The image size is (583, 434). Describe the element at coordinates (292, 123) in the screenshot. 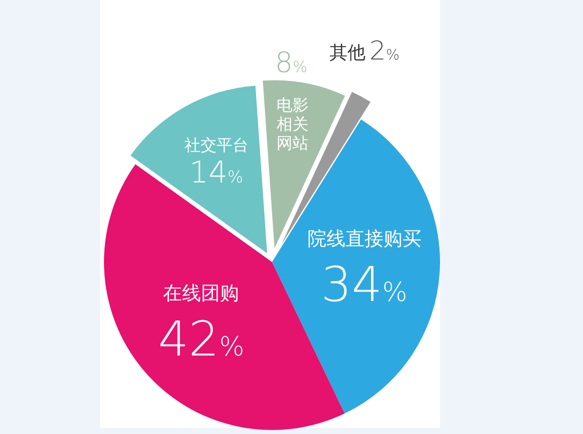

I see `slice-label: 电影相关网站` at that location.